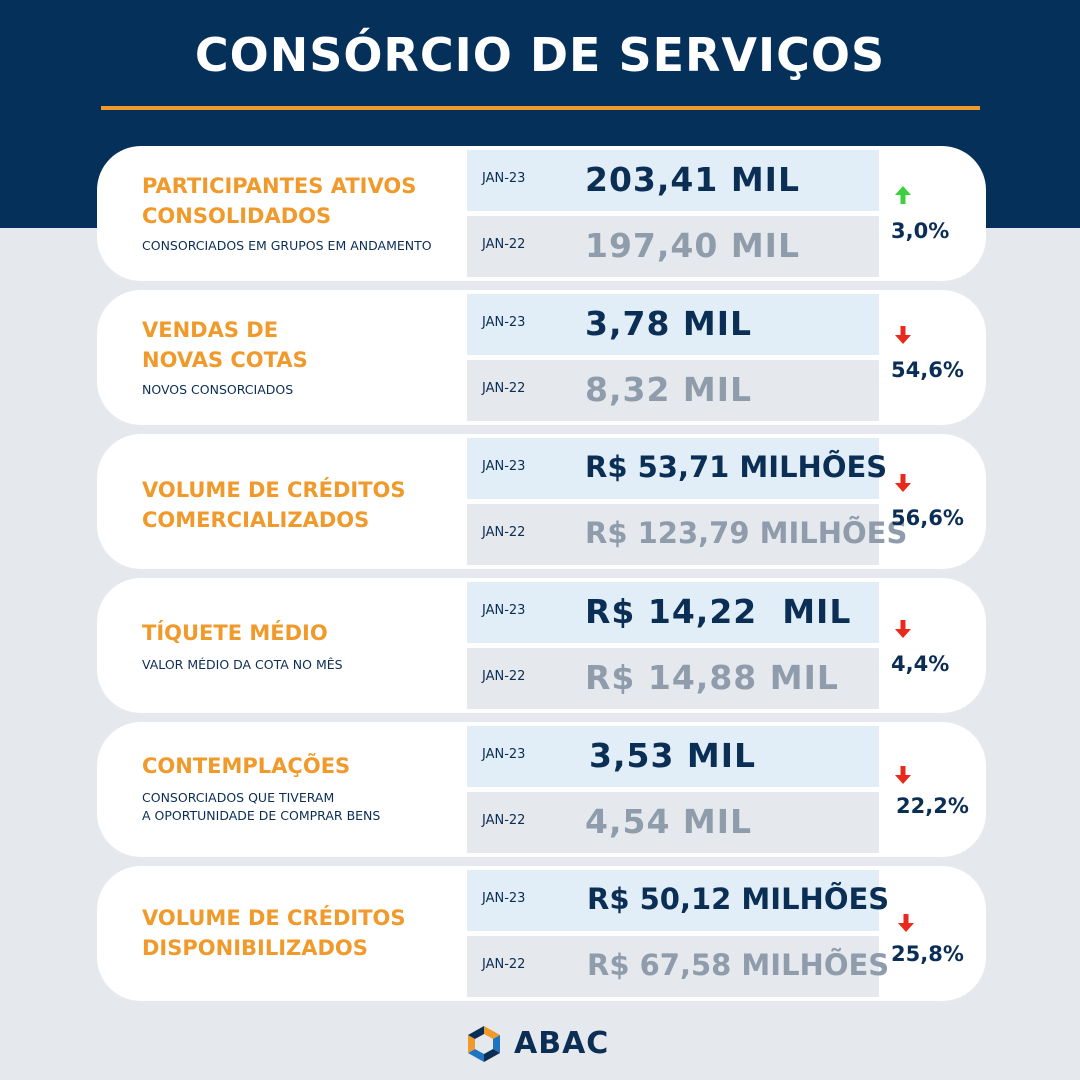 Image resolution: width=1080 pixels, height=1080 pixels. Describe the element at coordinates (927, 370) in the screenshot. I see `change-percent: 54,6%` at that location.